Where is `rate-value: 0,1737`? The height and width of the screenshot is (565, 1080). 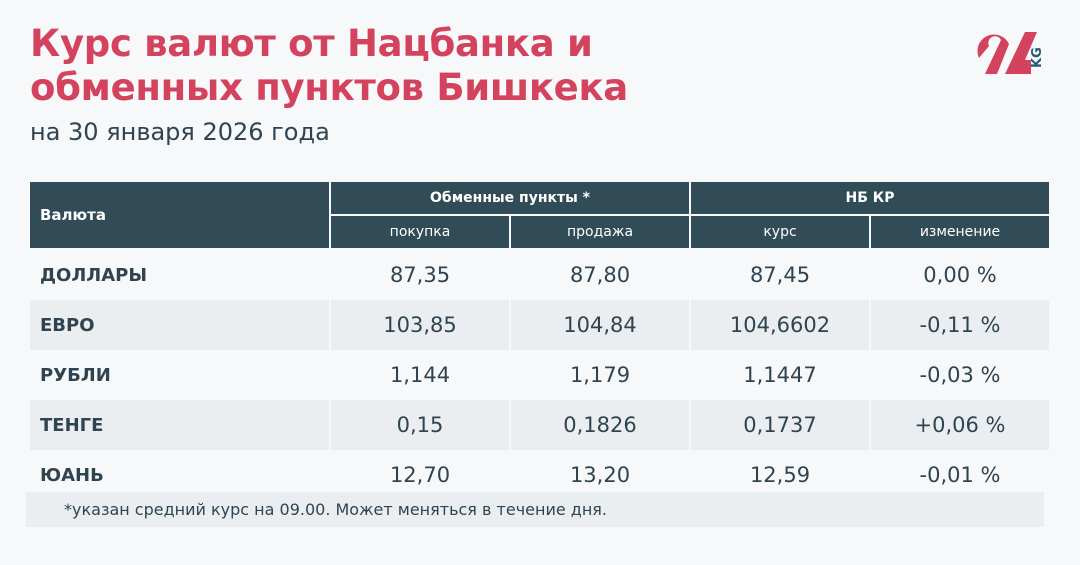
rate-value: 0,1737 is located at coordinates (780, 425).